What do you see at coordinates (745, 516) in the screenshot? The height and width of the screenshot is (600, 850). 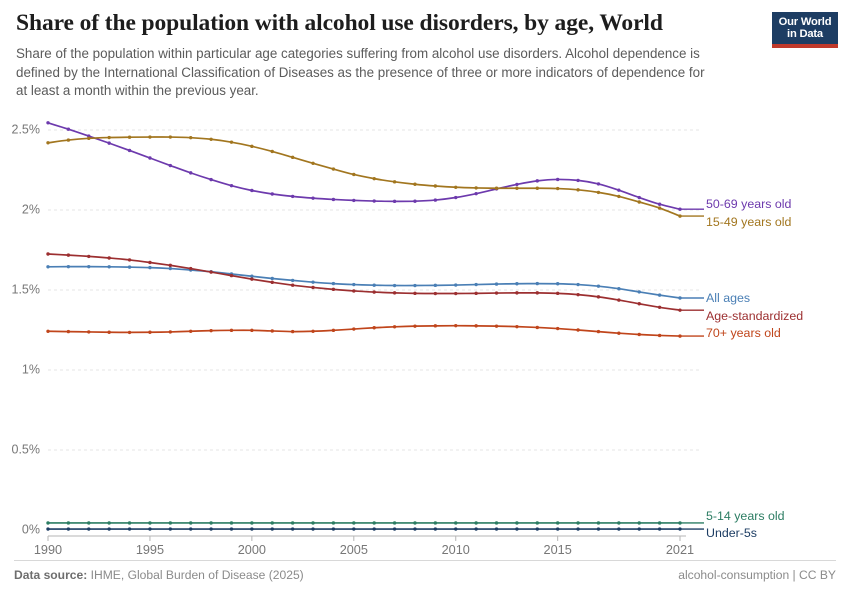 I see `series-label-5-14: 5-14 years old` at bounding box center [745, 516].